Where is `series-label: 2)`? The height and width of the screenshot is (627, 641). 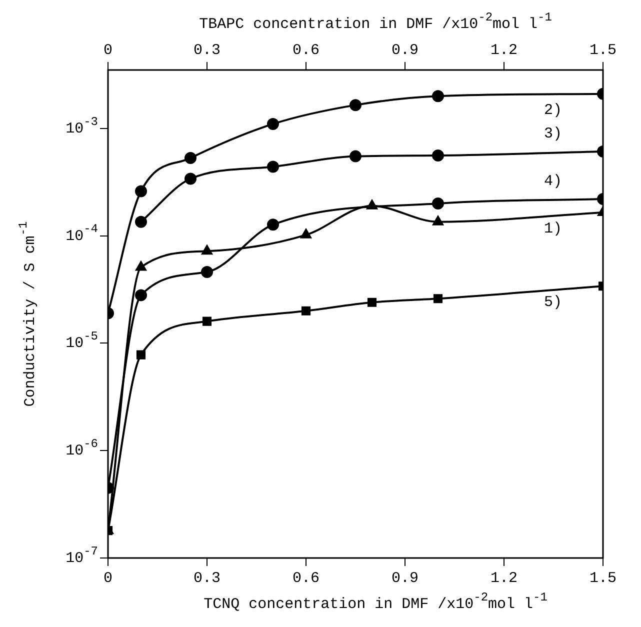 series-label: 2) is located at coordinates (553, 110).